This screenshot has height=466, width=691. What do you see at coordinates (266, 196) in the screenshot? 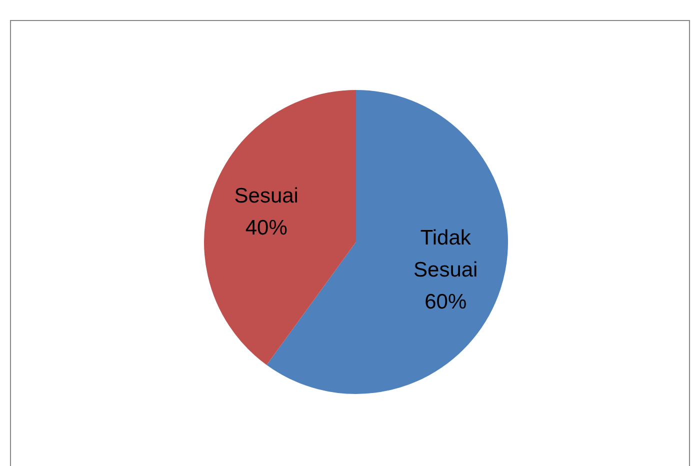
I see `slice-label: Sesuai` at bounding box center [266, 196].